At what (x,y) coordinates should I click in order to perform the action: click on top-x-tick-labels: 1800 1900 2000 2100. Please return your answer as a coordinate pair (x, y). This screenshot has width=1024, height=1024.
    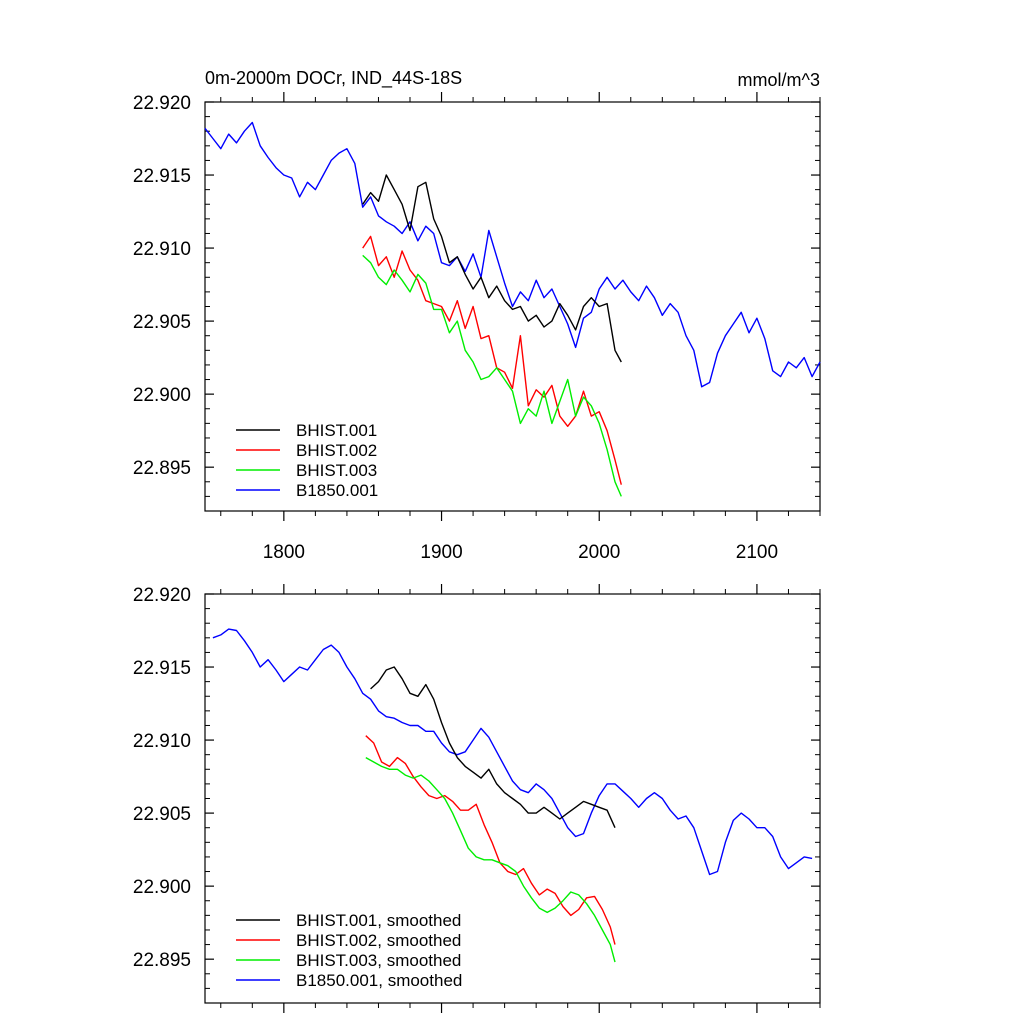
    Looking at the image, I should click on (520, 552).